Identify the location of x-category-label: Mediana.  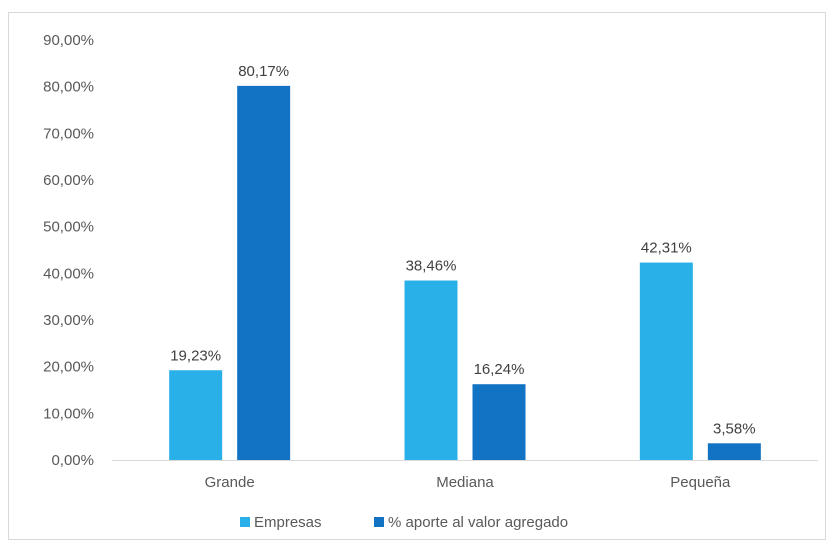
(465, 482).